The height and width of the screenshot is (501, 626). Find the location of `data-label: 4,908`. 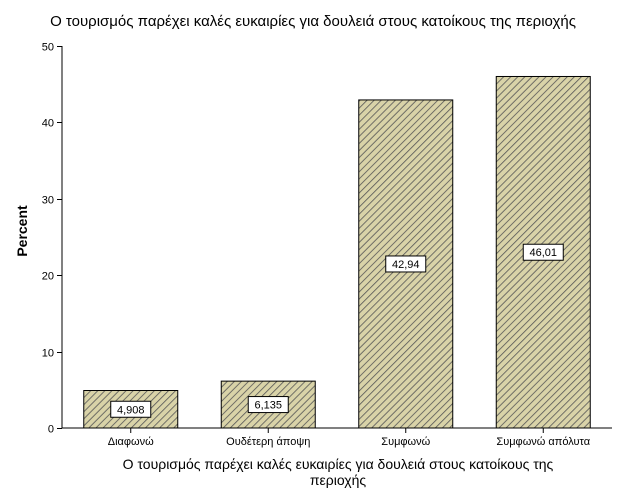

data-label: 4,908 is located at coordinates (131, 410).